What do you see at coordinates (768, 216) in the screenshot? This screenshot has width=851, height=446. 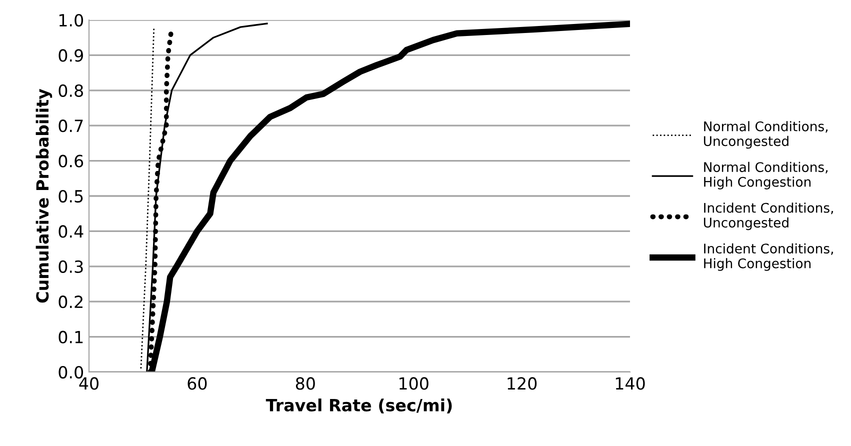 I see `legend-label: Incident Conditions, Uncongested` at bounding box center [768, 216].